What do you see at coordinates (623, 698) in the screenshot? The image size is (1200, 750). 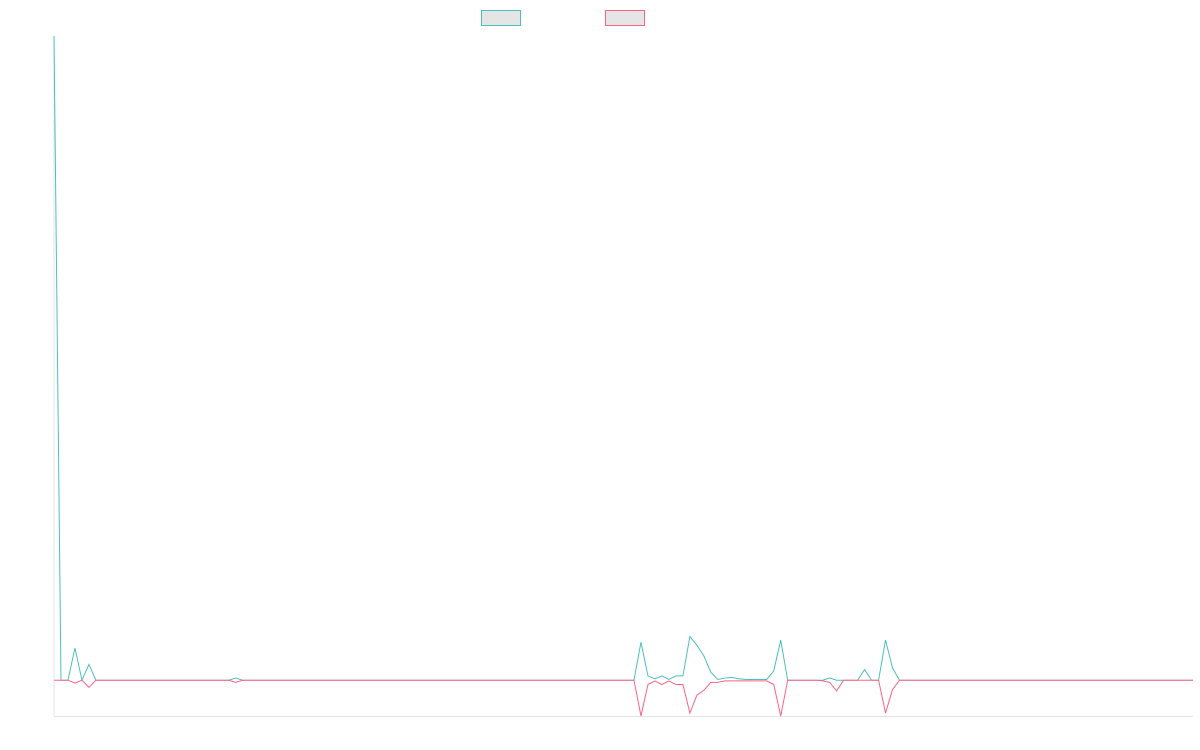 I see `series-line` at bounding box center [623, 698].